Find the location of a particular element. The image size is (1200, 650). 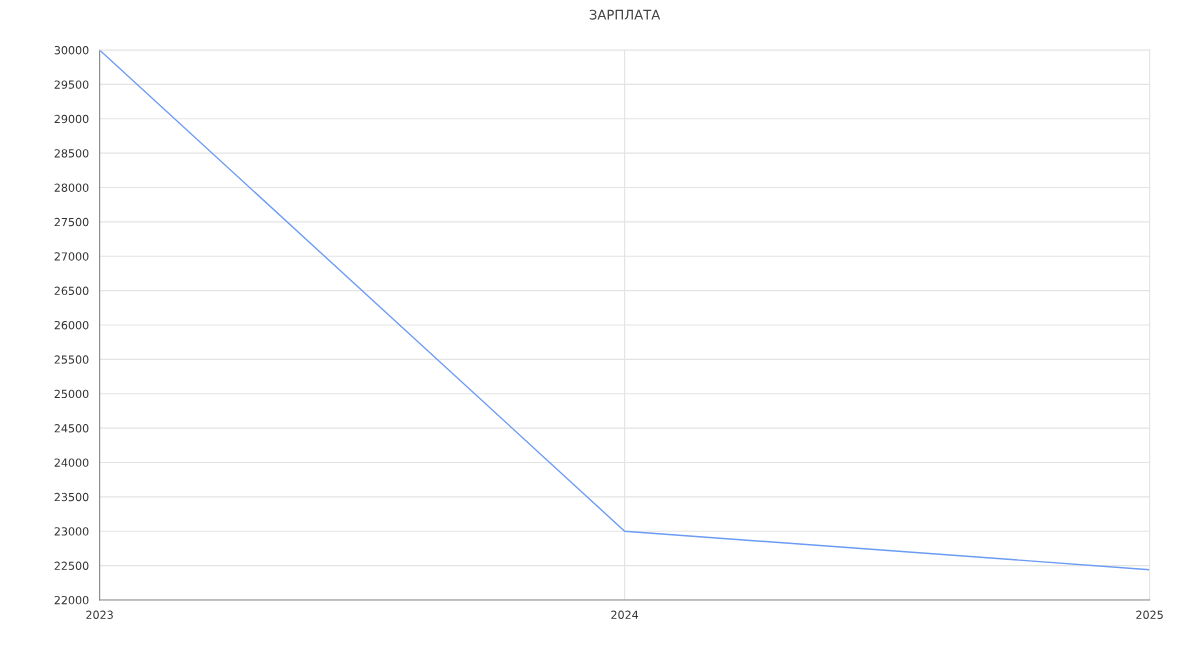

y-tick-label: 28000 is located at coordinates (71, 187).